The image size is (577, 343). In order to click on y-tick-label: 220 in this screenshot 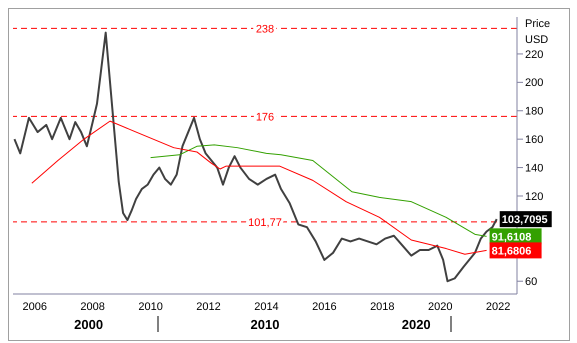, I will do `click(534, 54)`.